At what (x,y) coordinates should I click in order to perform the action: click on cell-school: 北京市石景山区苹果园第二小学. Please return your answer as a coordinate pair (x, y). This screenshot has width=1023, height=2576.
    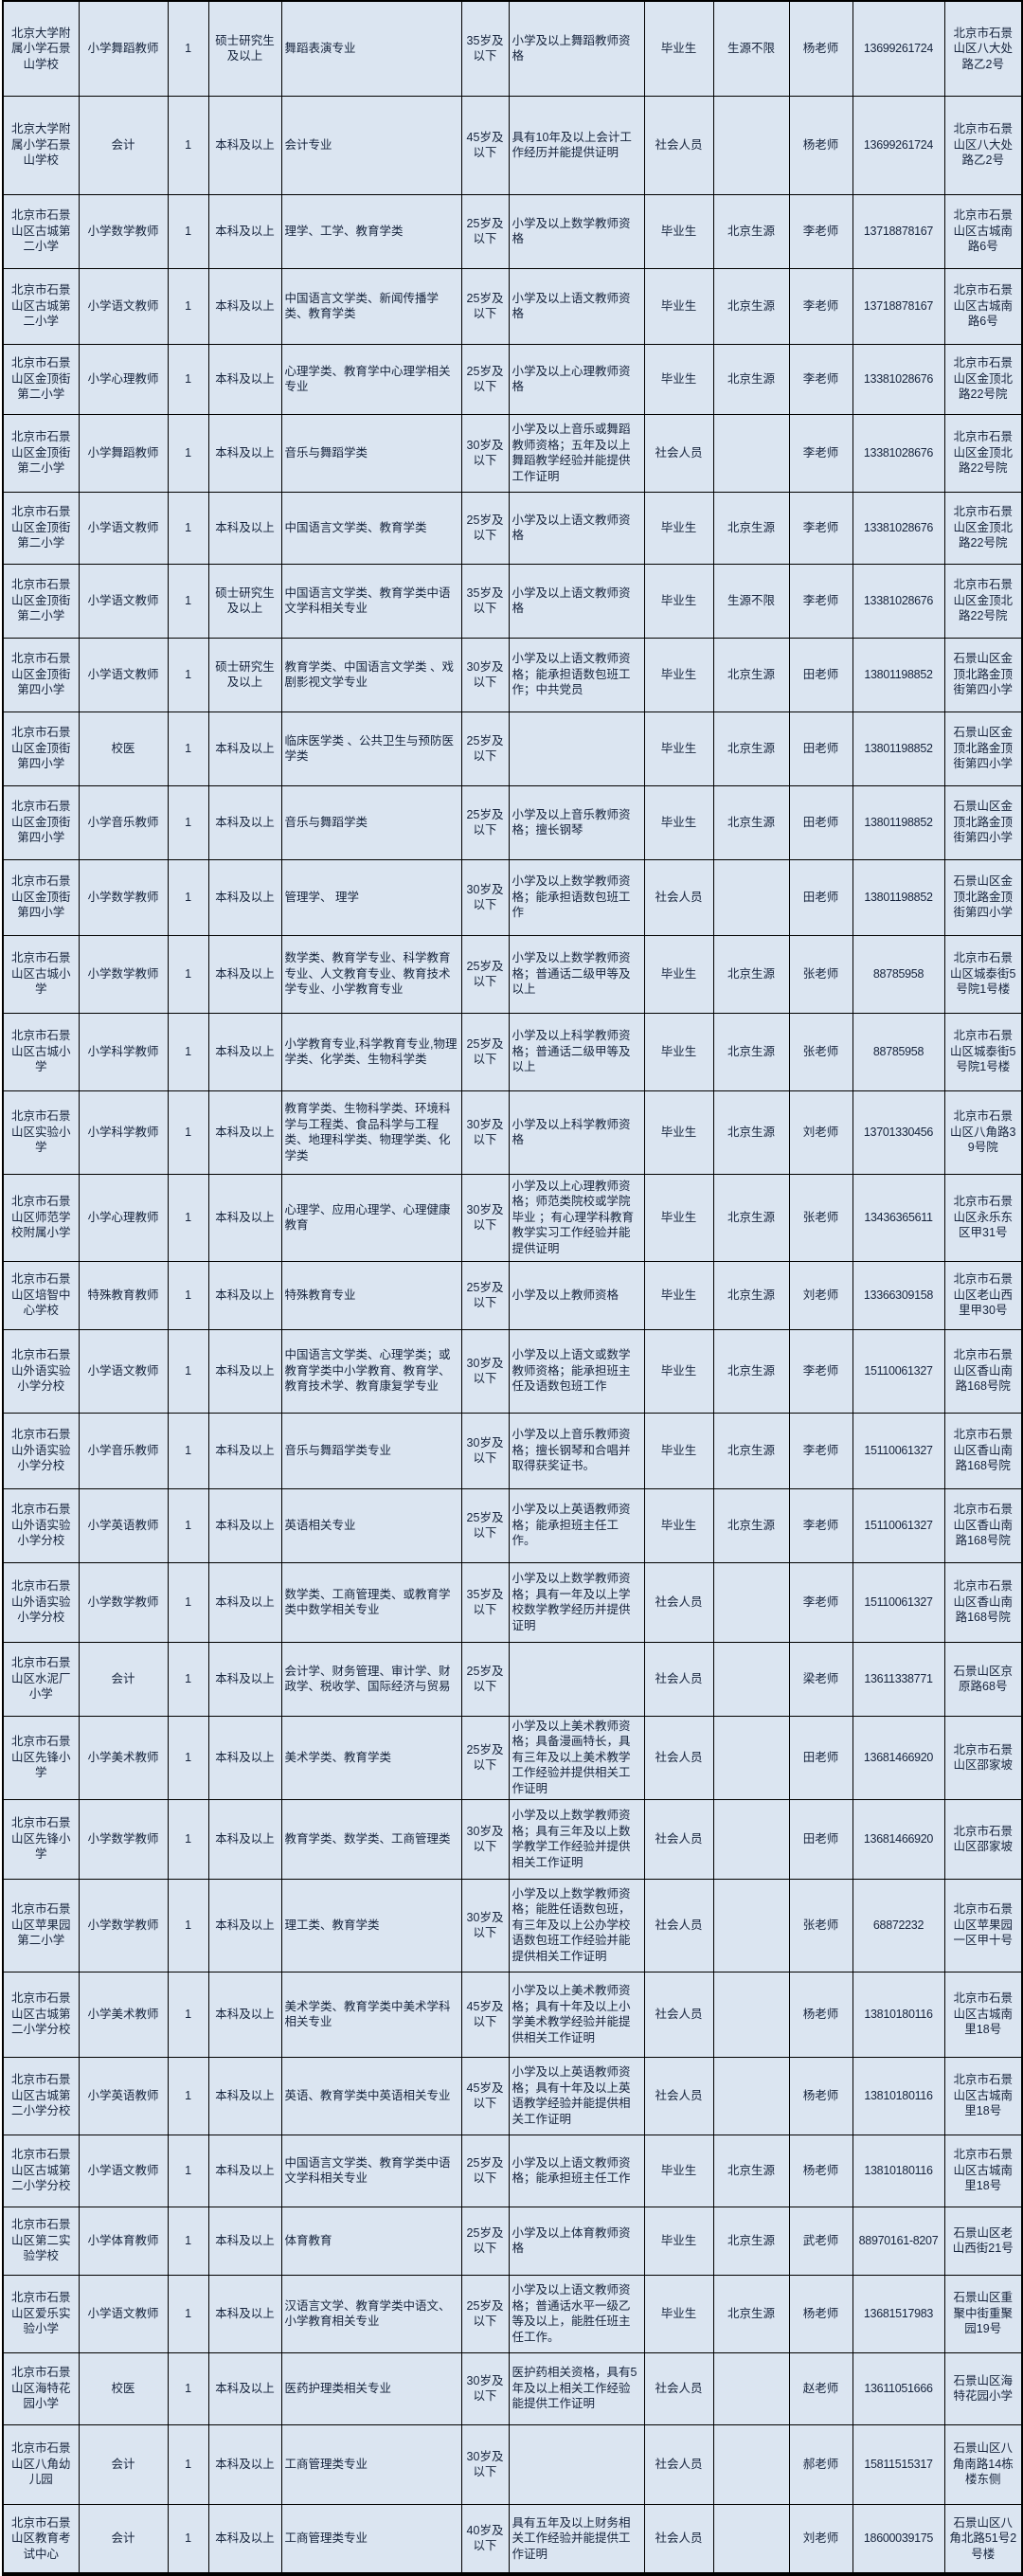
    Looking at the image, I should click on (41, 1925).